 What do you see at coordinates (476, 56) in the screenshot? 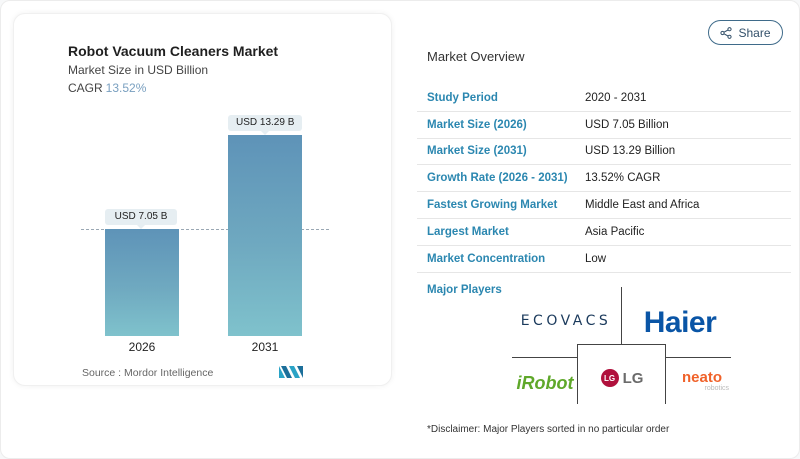
I see `overview-title: Market Overview` at bounding box center [476, 56].